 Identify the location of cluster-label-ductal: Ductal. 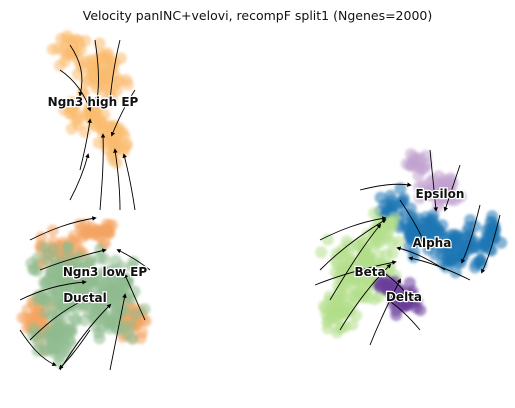
(85, 298).